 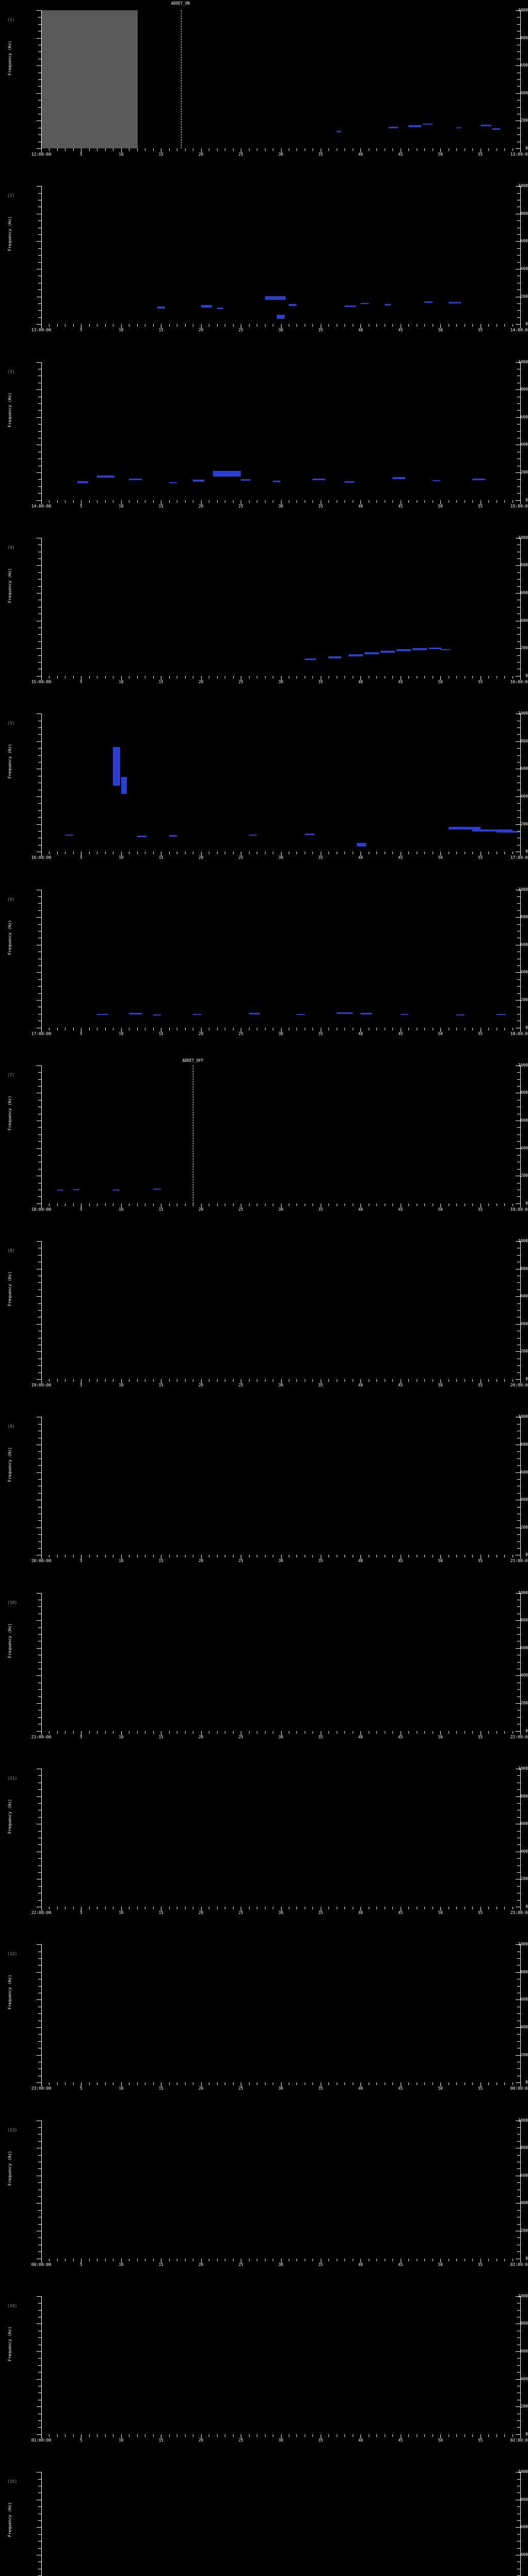 What do you see at coordinates (519, 857) in the screenshot?
I see `x-axis-tick-label: 17:00:00` at bounding box center [519, 857].